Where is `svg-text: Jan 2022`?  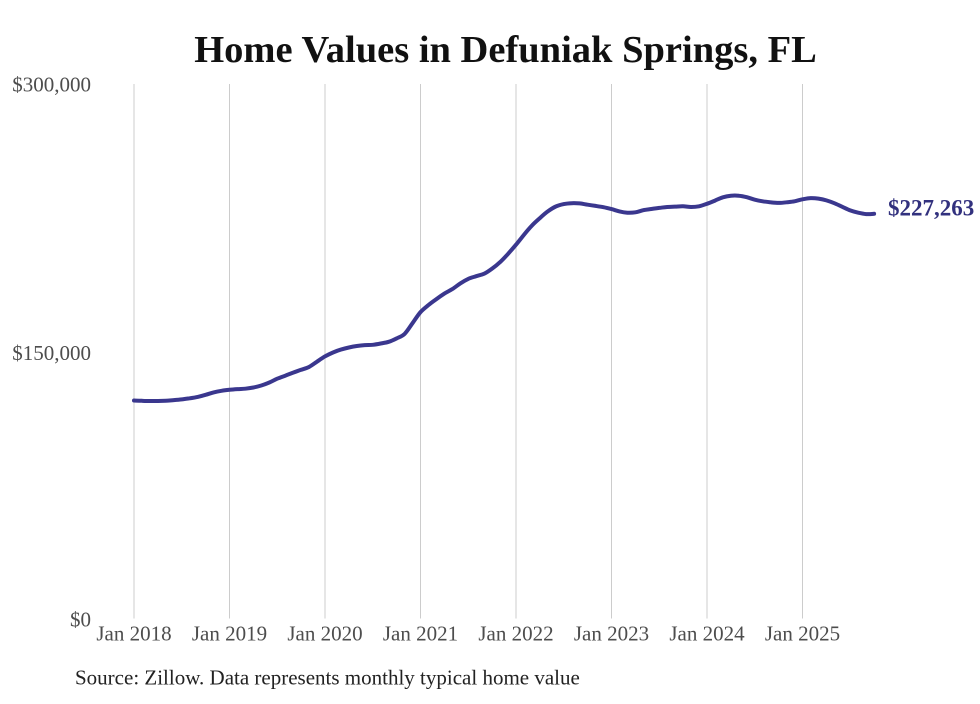
svg-text: Jan 2022 is located at coordinates (515, 634).